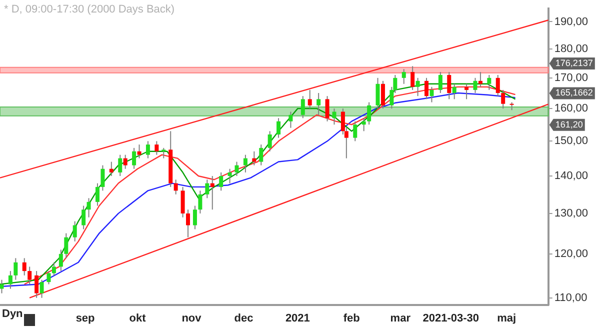 Image resolution: width=600 pixels, height=328 pixels. Describe the element at coordinates (571, 176) in the screenshot. I see `y-tick-label: 140,00` at that location.